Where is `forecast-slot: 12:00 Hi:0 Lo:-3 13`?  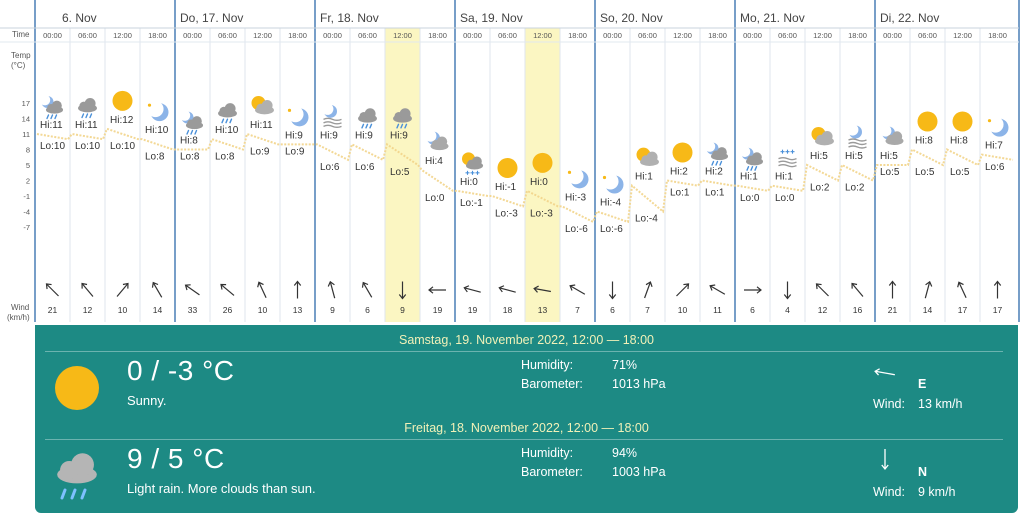
forecast-slot: 12:00 Hi:0 Lo:-3 13 is located at coordinates (541, 173).